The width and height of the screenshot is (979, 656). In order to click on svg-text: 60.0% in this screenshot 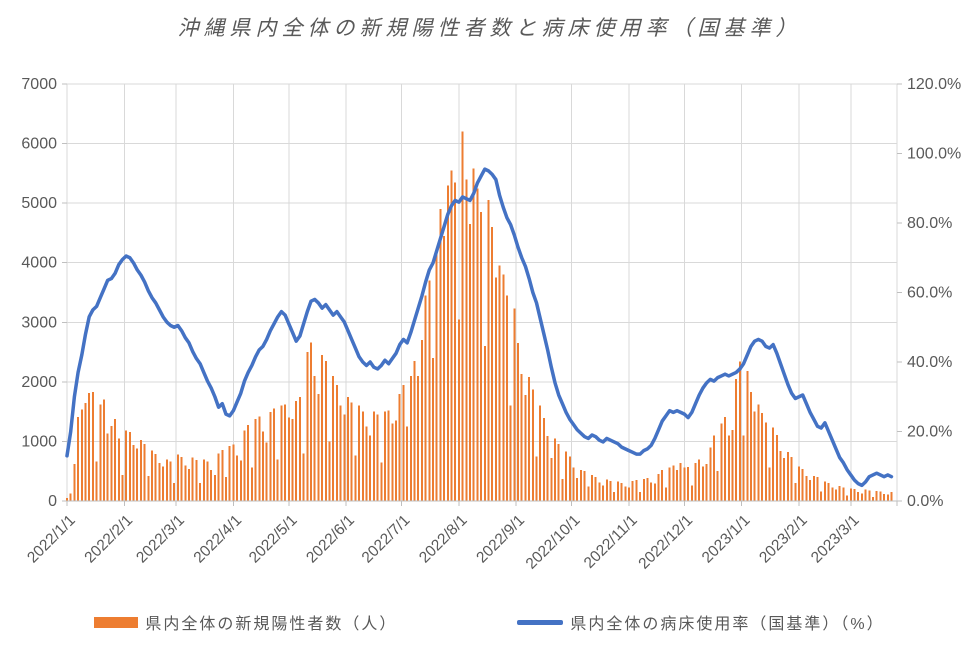, I will do `click(929, 293)`.